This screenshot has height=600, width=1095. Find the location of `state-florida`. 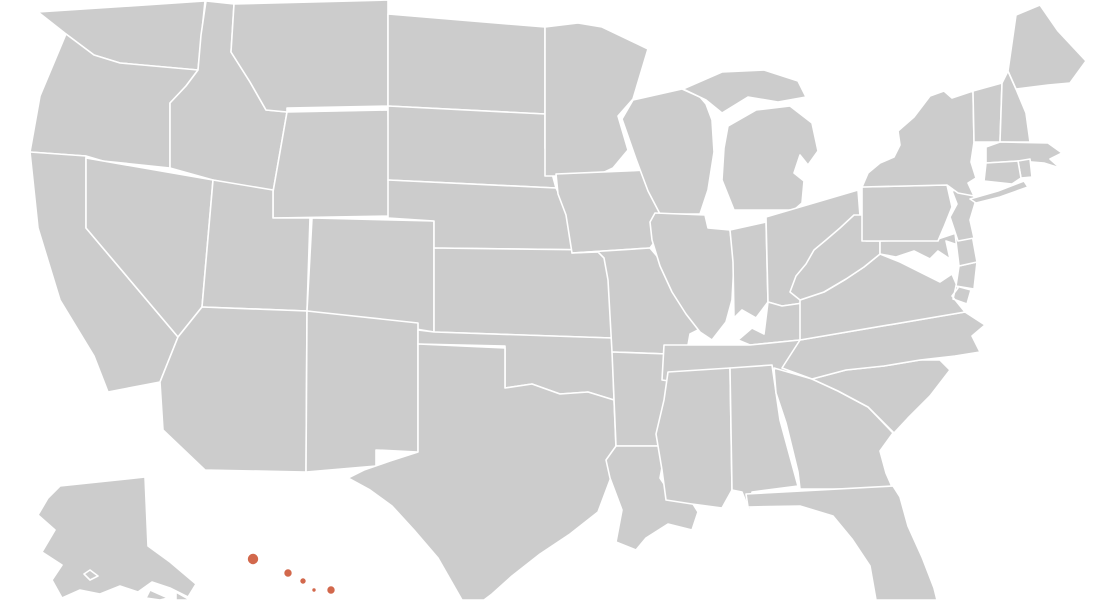

state-florida is located at coordinates (841, 542).